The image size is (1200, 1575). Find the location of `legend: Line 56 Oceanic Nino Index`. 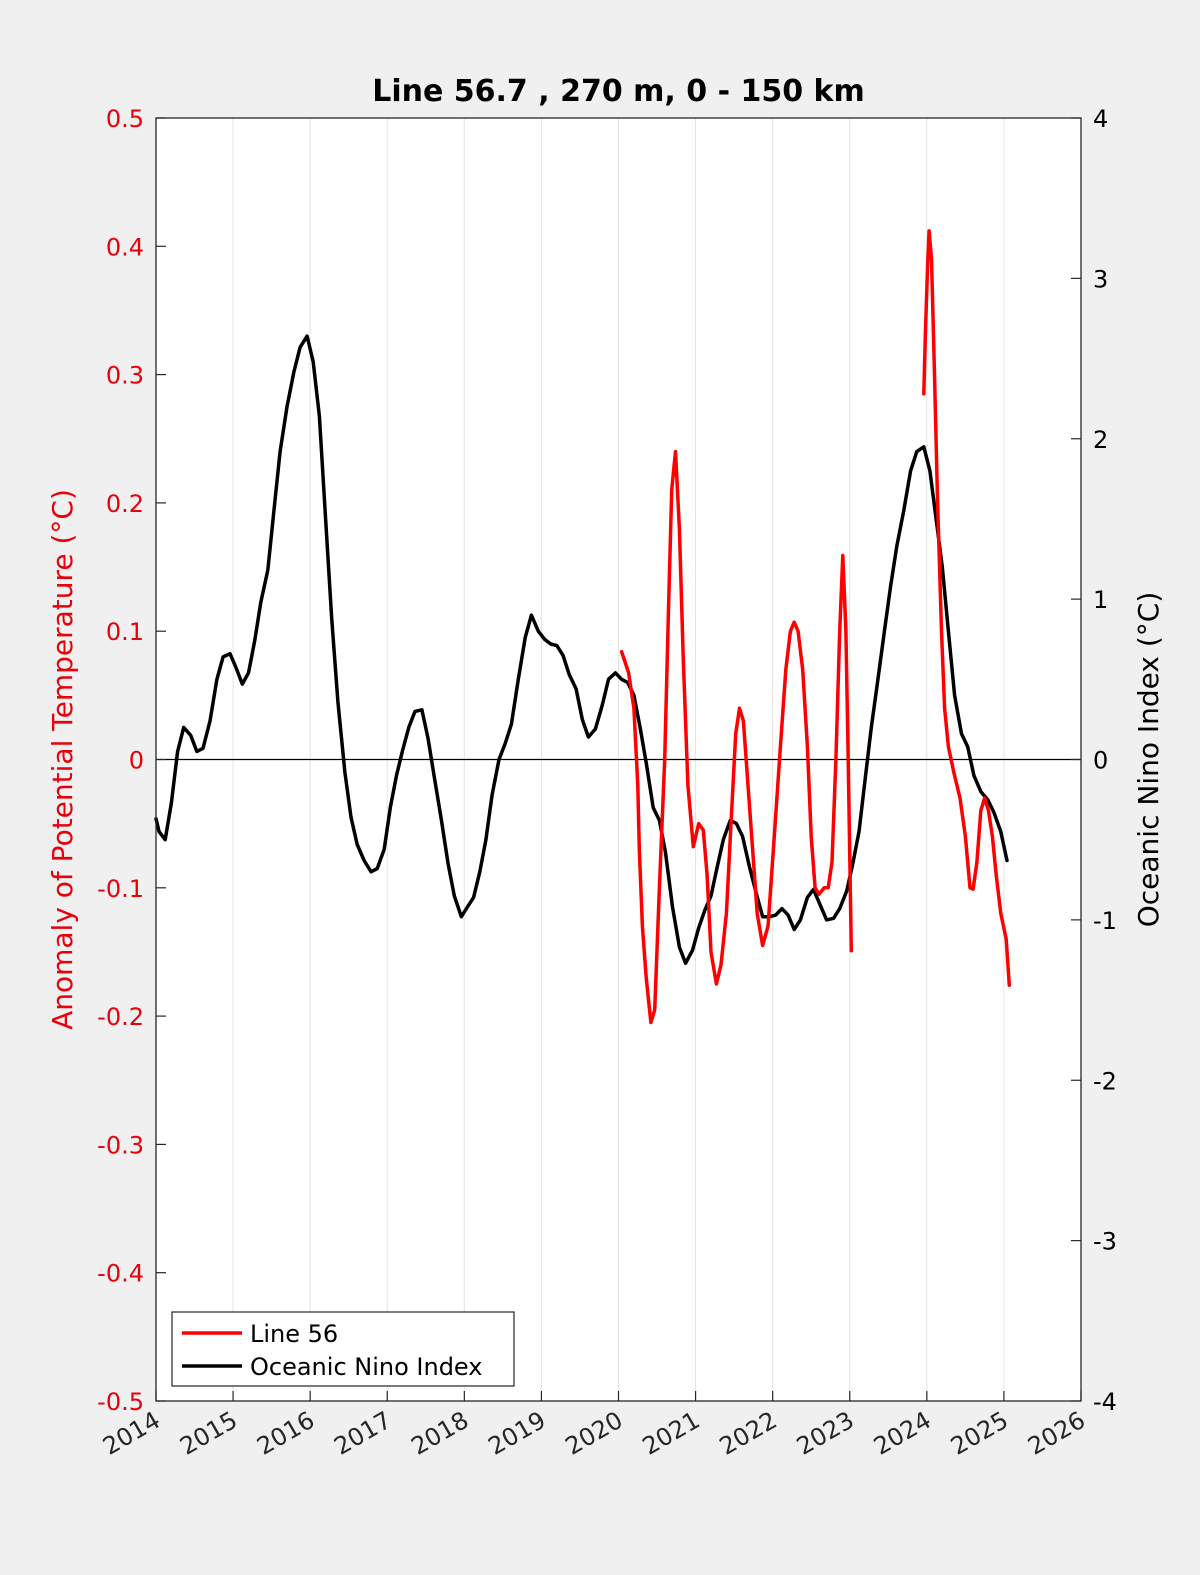

legend: Line 56 Oceanic Nino Index is located at coordinates (343, 1349).